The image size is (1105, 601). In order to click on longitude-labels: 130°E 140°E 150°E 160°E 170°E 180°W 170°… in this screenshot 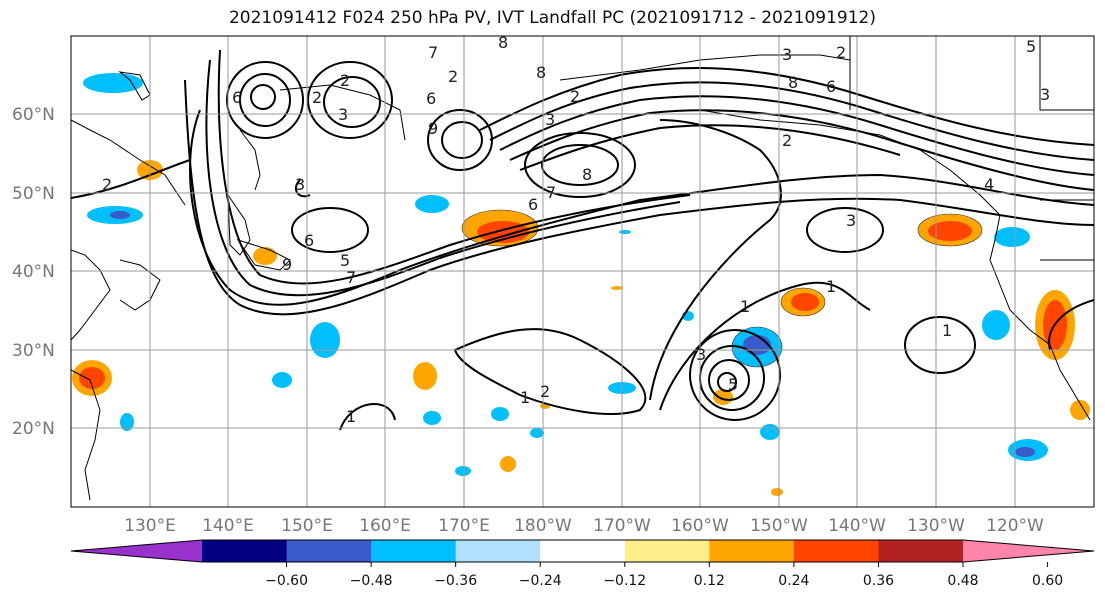, I will do `click(584, 526)`.